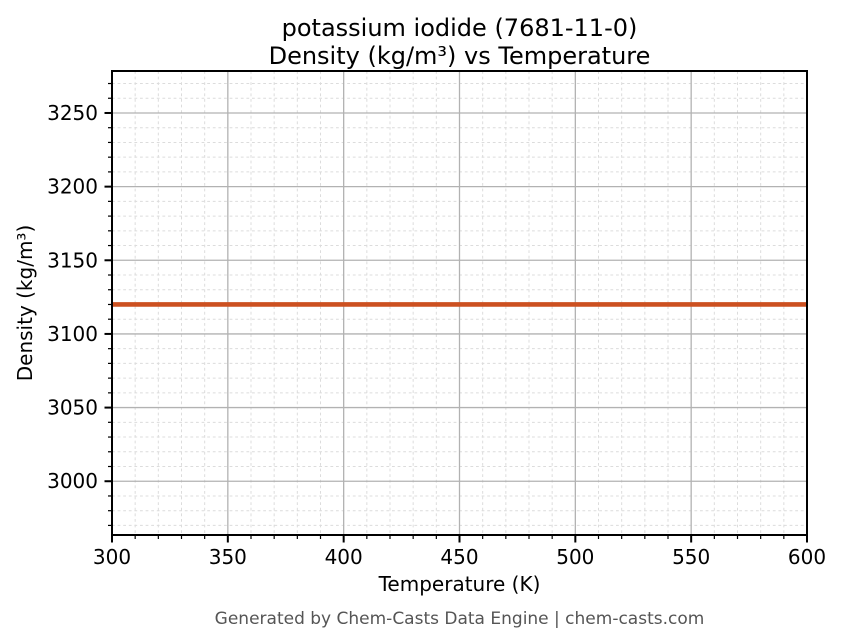  Describe the element at coordinates (72, 113) in the screenshot. I see `y-tick-label: 3250` at that location.